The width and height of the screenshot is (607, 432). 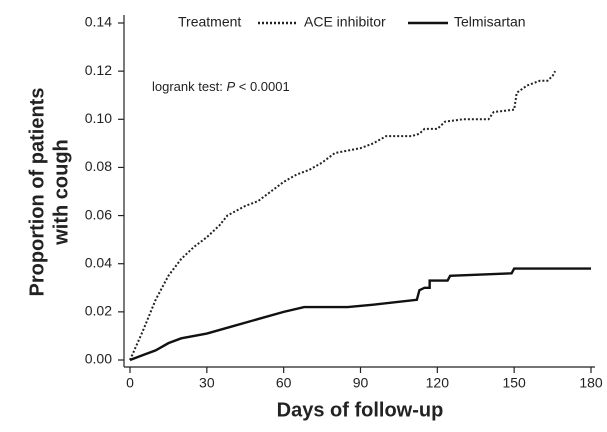 What do you see at coordinates (438, 383) in the screenshot?
I see `x-tick-label: 120` at bounding box center [438, 383].